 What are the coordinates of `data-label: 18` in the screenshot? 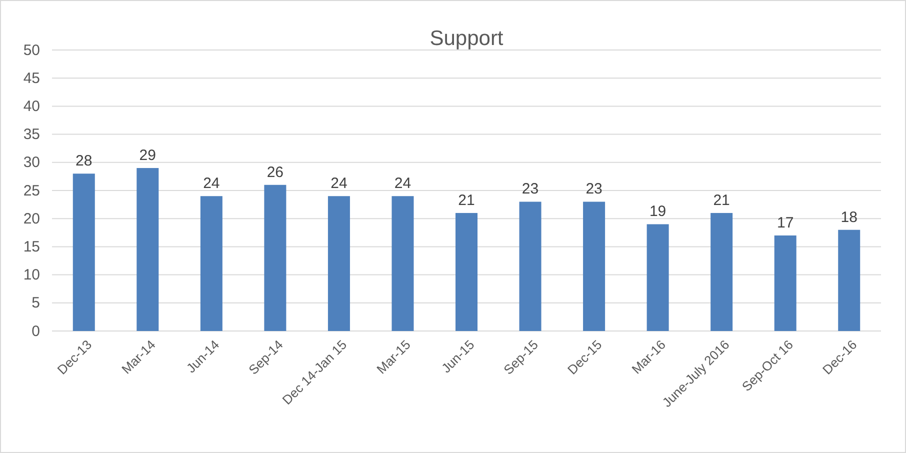 It's located at (849, 217).